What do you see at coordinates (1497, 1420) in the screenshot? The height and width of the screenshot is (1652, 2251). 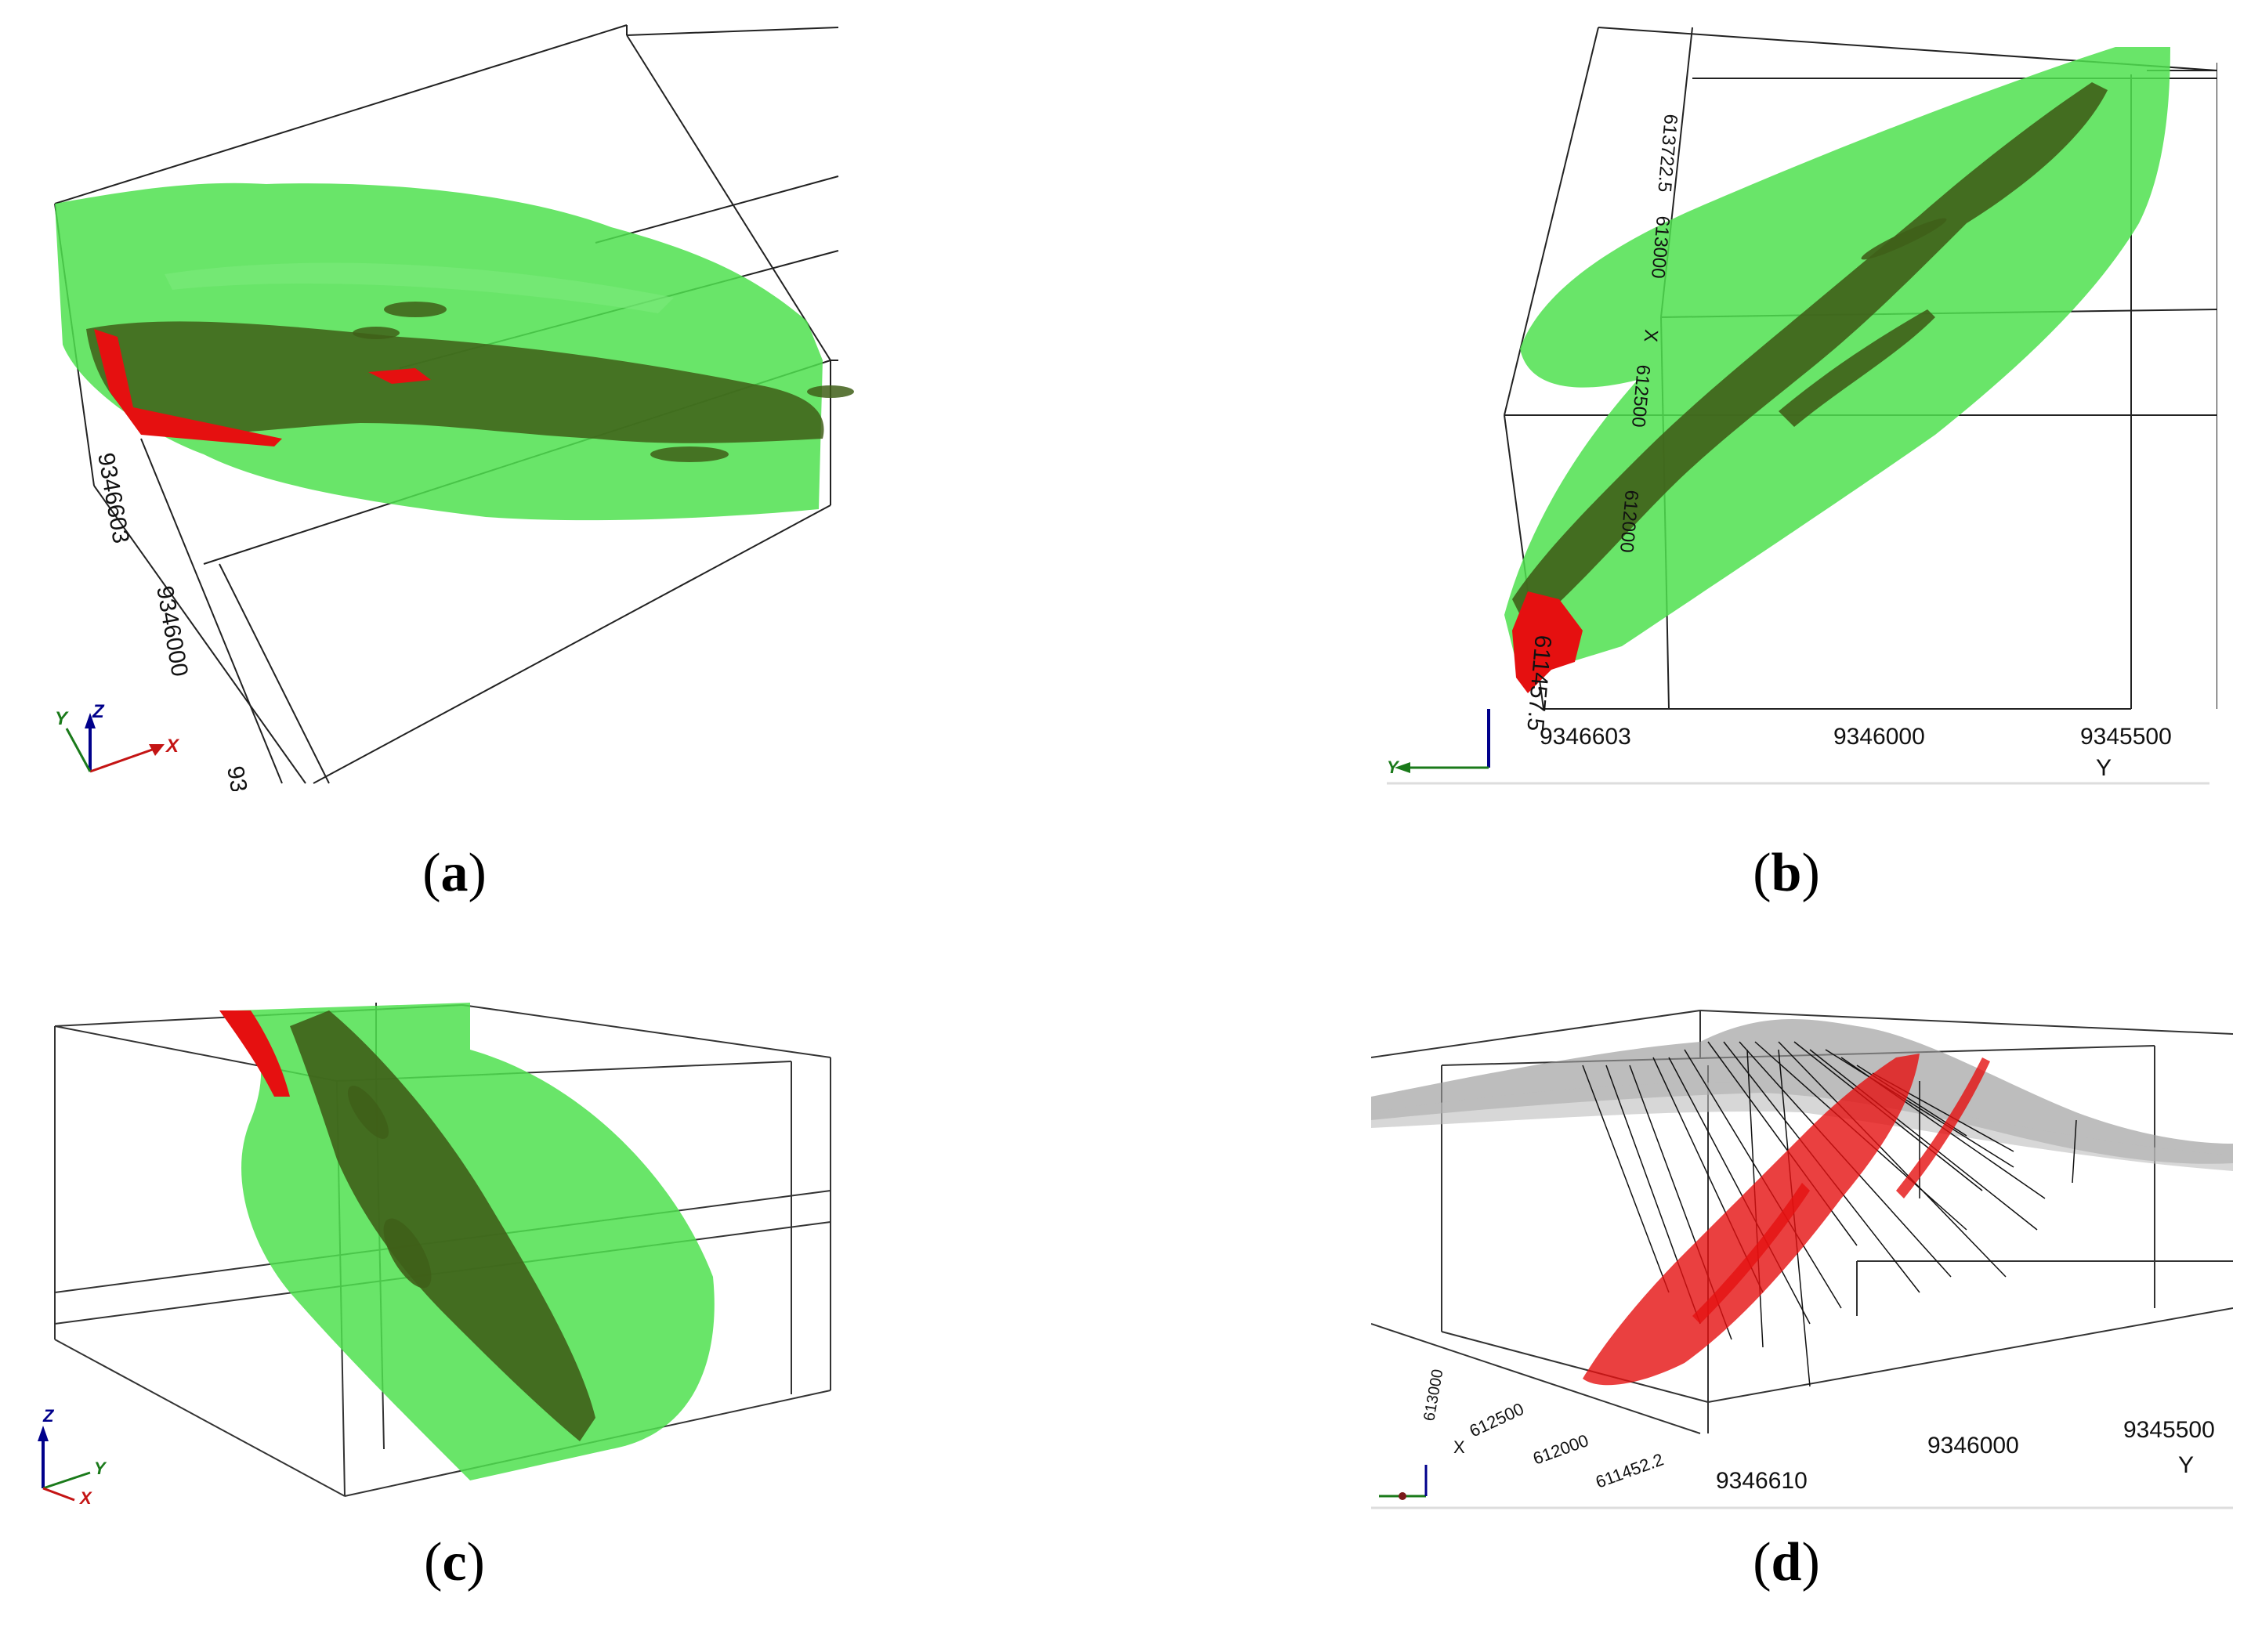 I see `panel-d-x-tick-2: 612500` at bounding box center [1497, 1420].